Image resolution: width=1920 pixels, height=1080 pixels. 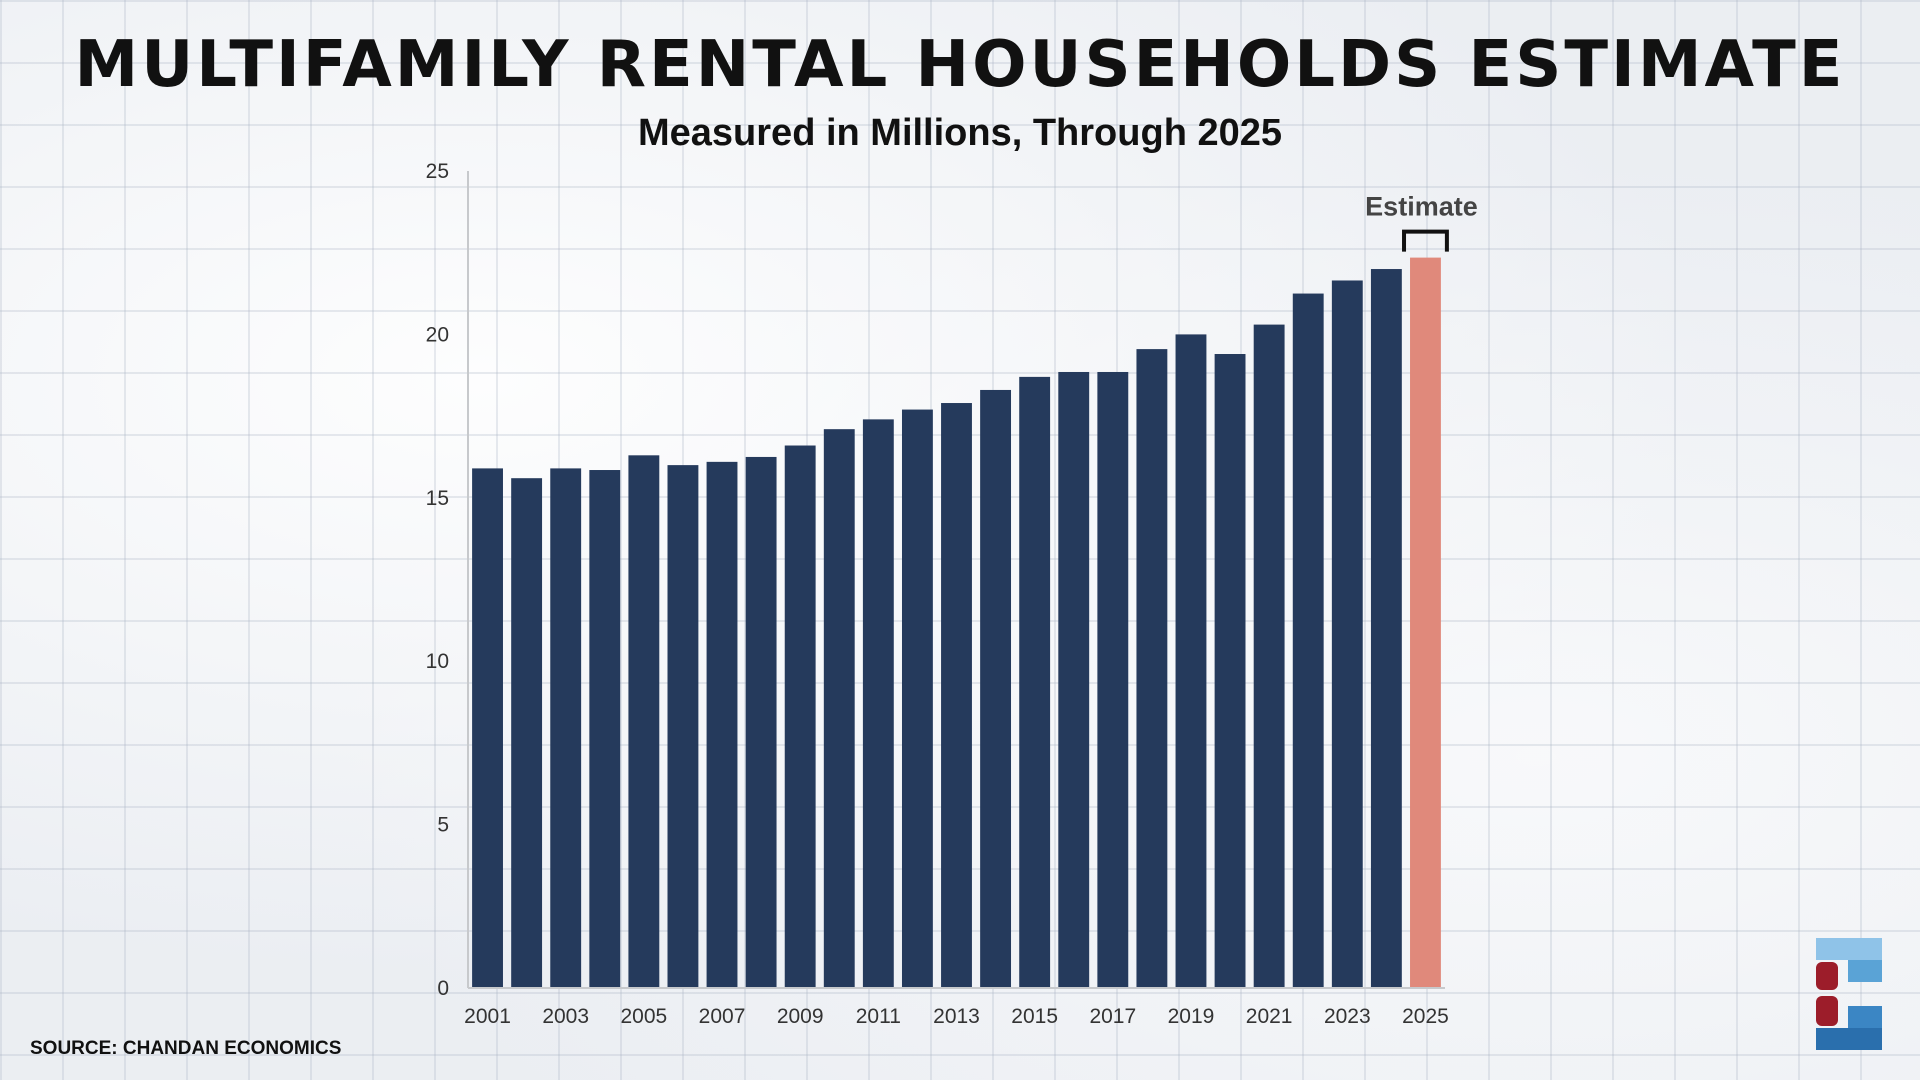 I want to click on x-tick-label: 2023, so click(x=1347, y=1016).